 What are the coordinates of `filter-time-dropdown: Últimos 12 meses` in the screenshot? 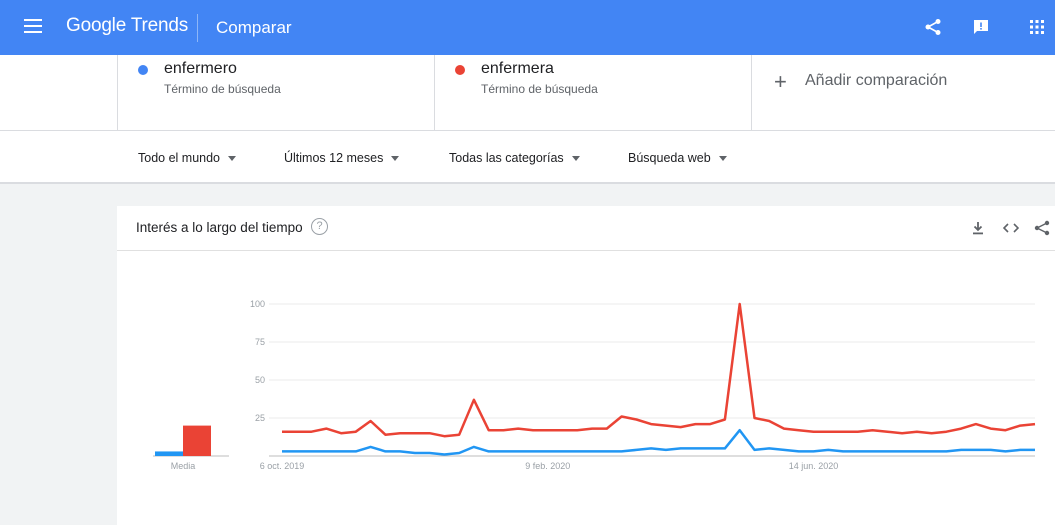 It's located at (342, 158).